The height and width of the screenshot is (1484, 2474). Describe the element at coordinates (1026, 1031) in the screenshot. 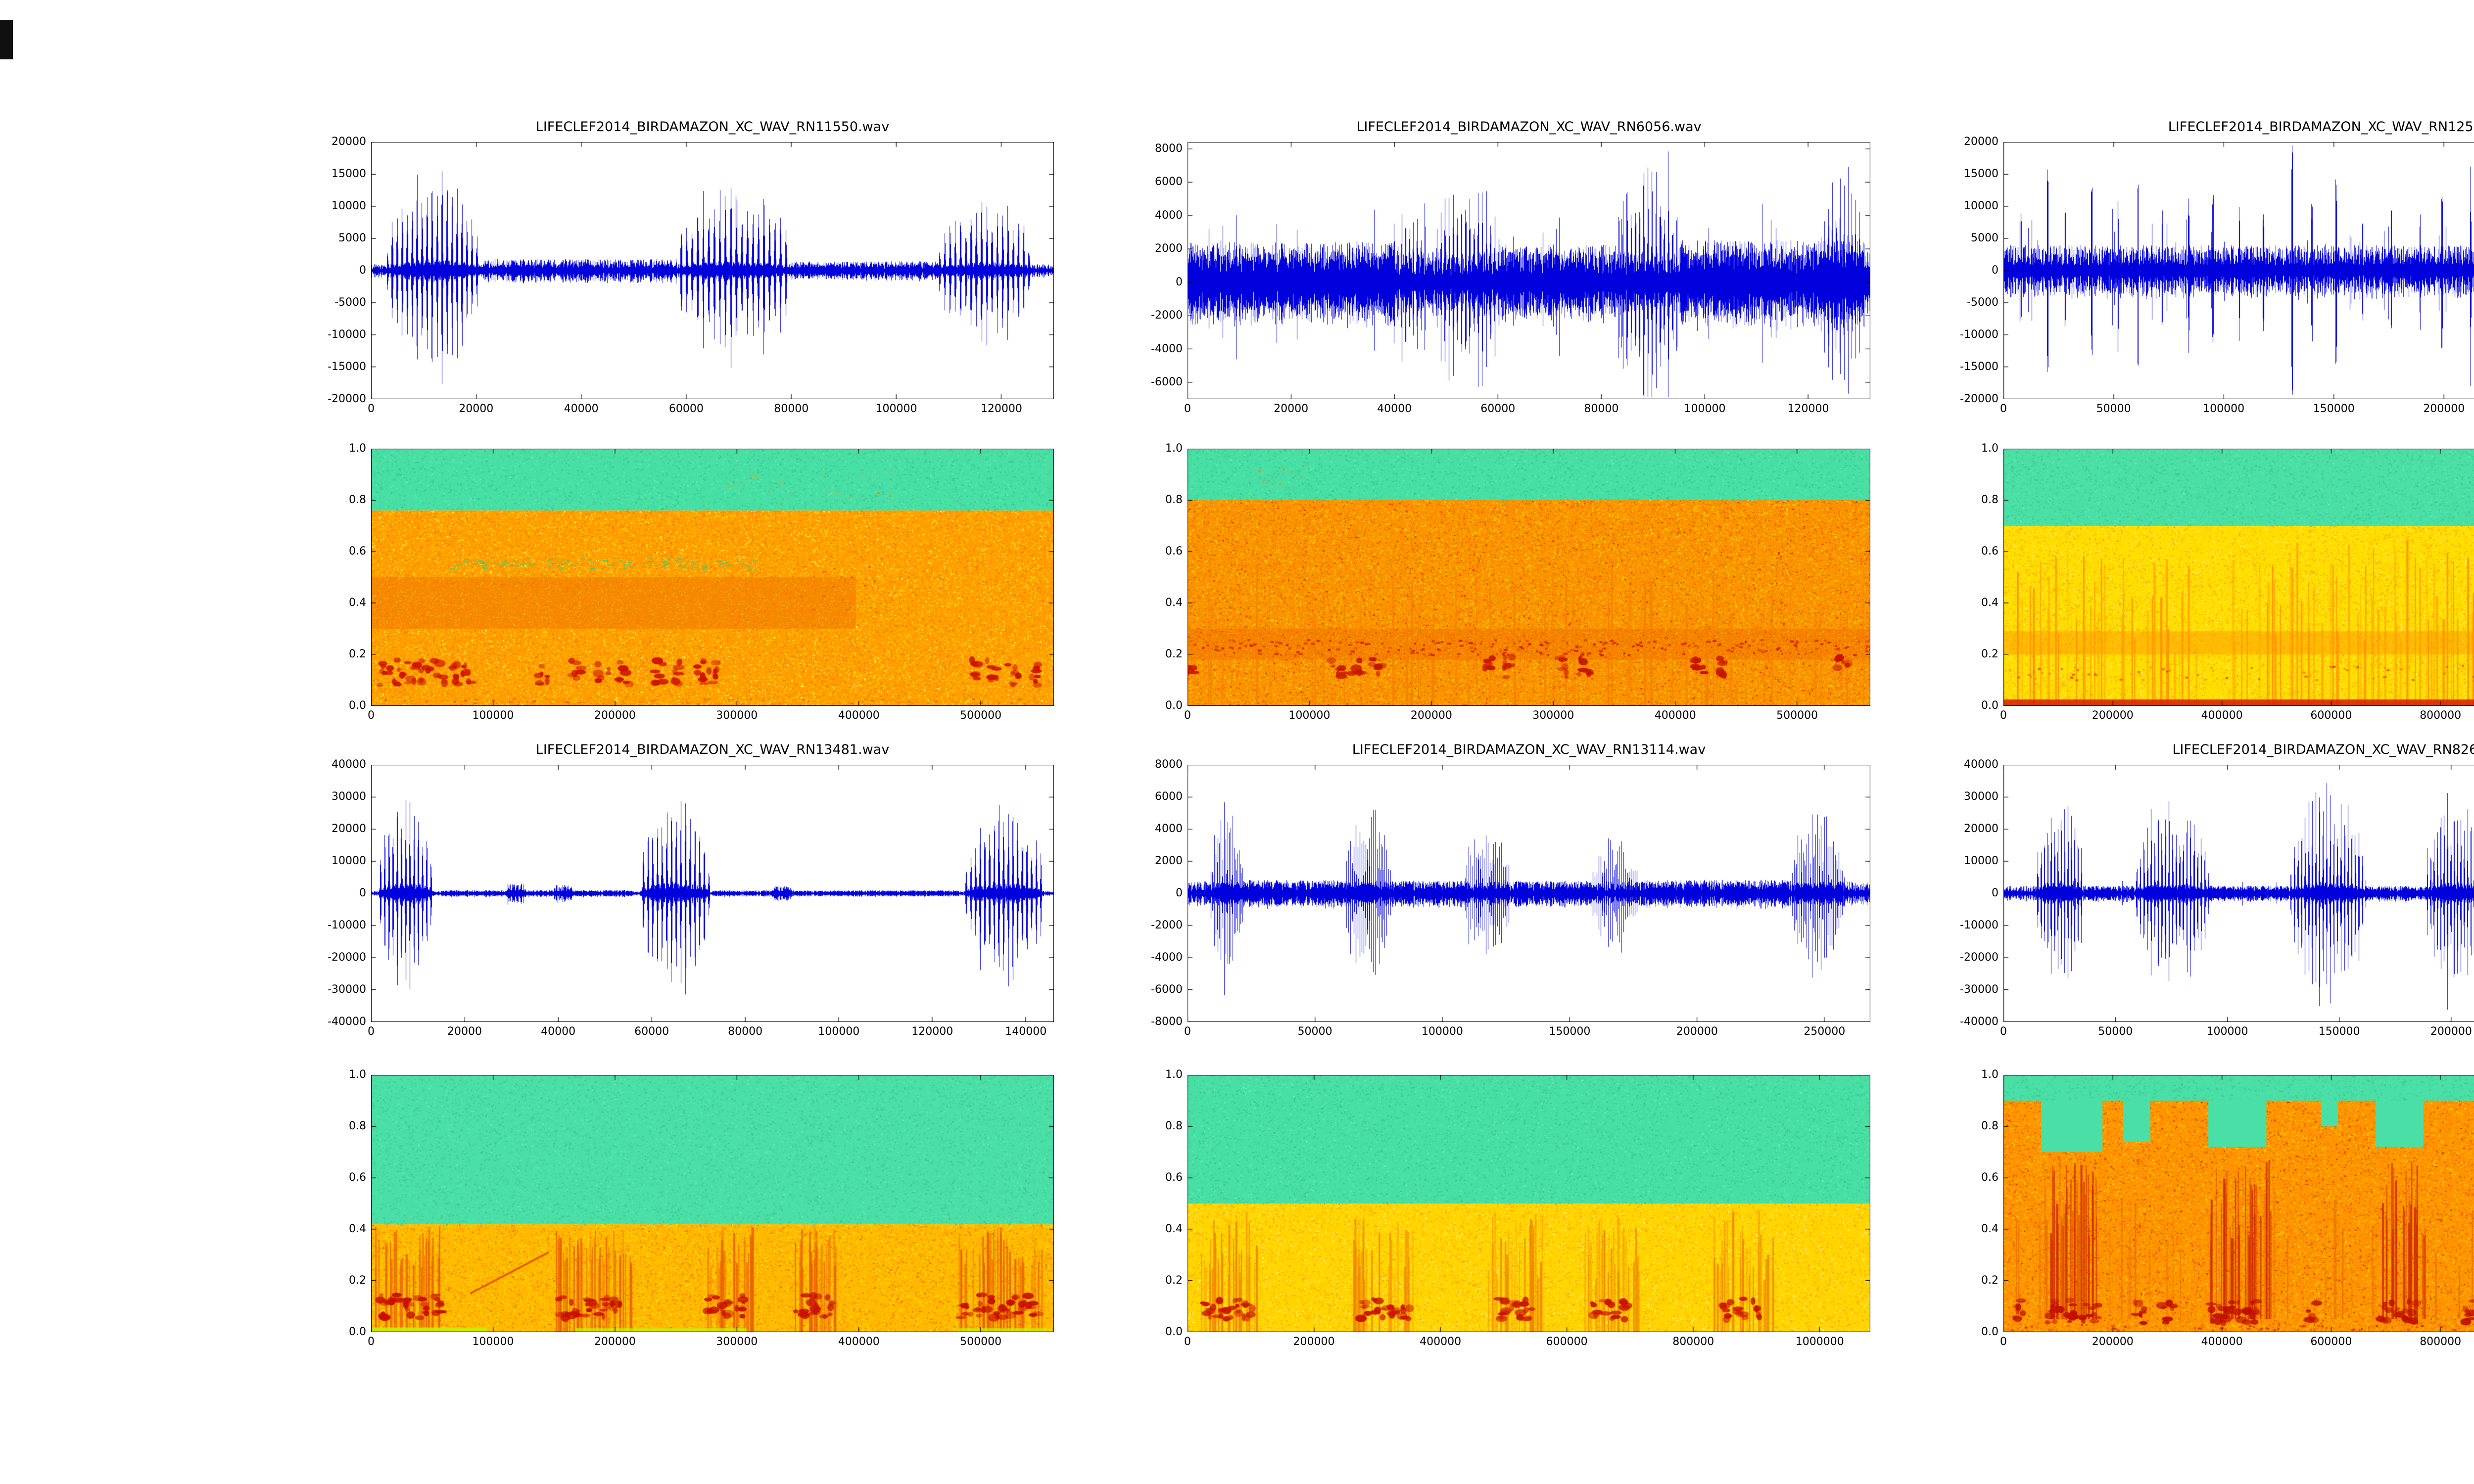

I see `x-tick-label: 140000` at that location.